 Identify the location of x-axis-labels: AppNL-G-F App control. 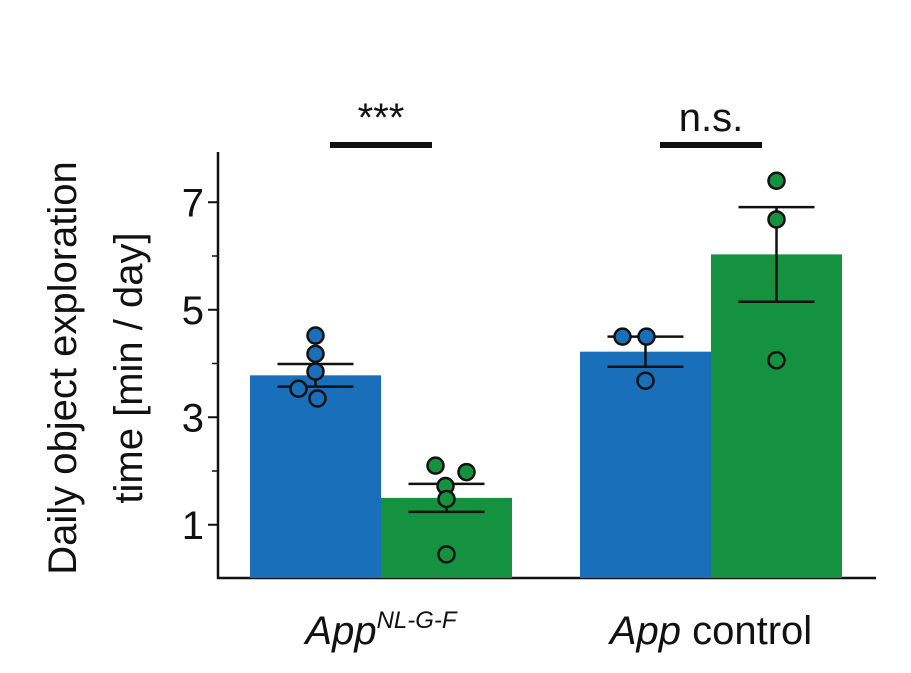
(557, 630).